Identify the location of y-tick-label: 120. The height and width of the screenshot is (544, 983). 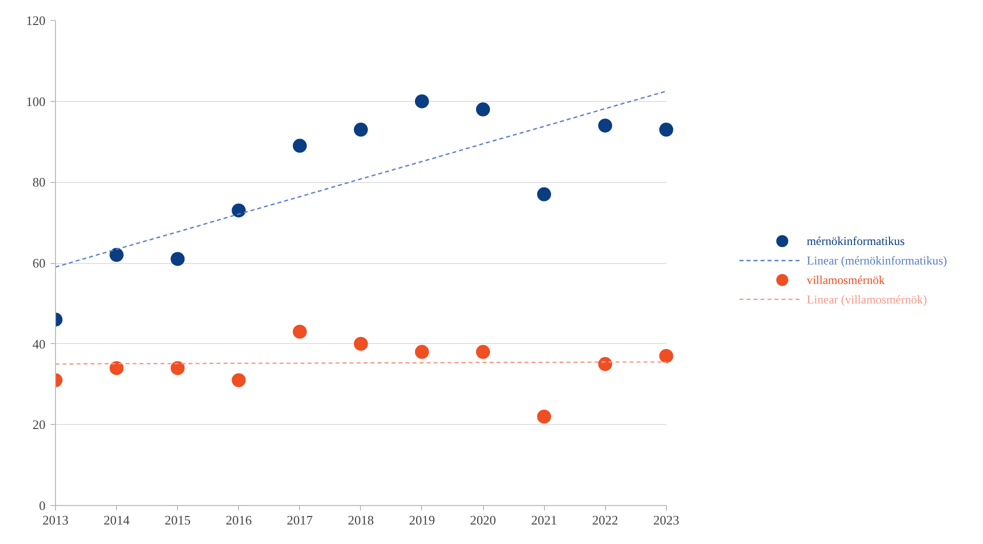
(36, 20).